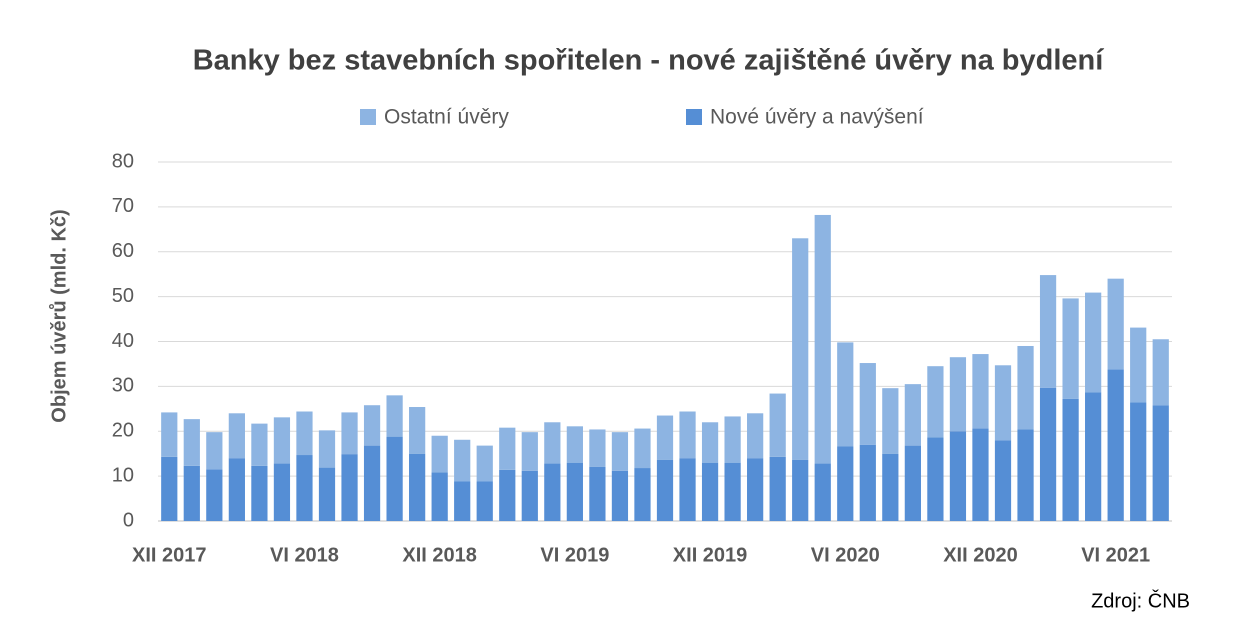 The image size is (1233, 638). What do you see at coordinates (123, 431) in the screenshot?
I see `y-tick-label: 20` at bounding box center [123, 431].